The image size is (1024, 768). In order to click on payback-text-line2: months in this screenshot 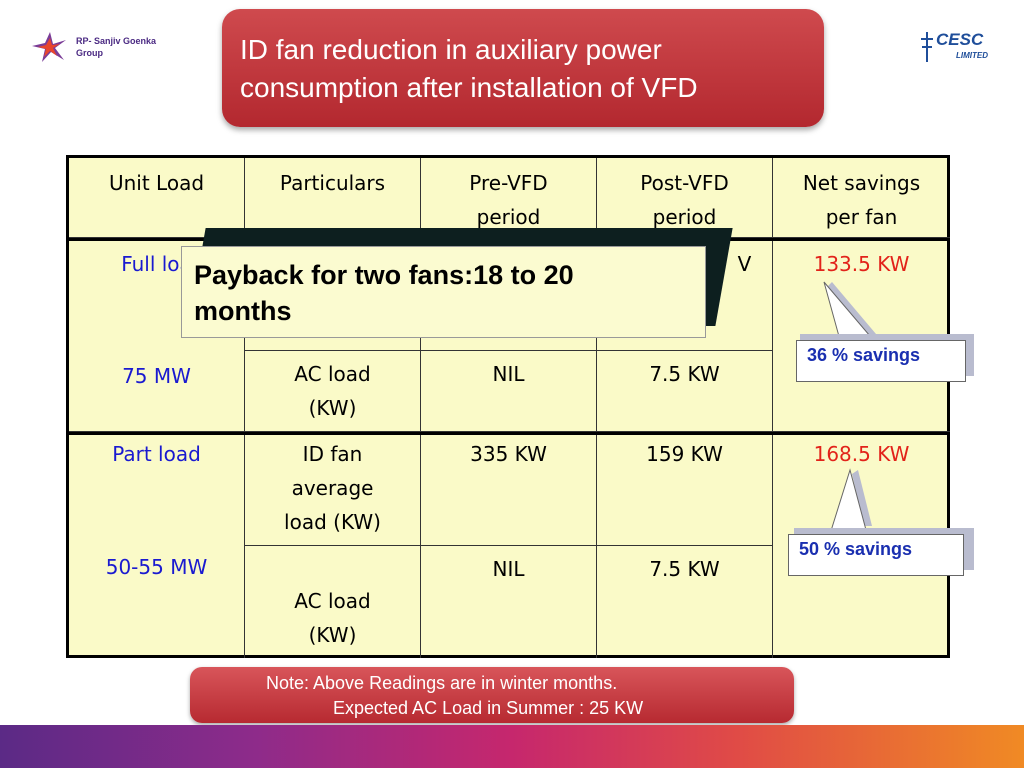, I will do `click(243, 311)`.